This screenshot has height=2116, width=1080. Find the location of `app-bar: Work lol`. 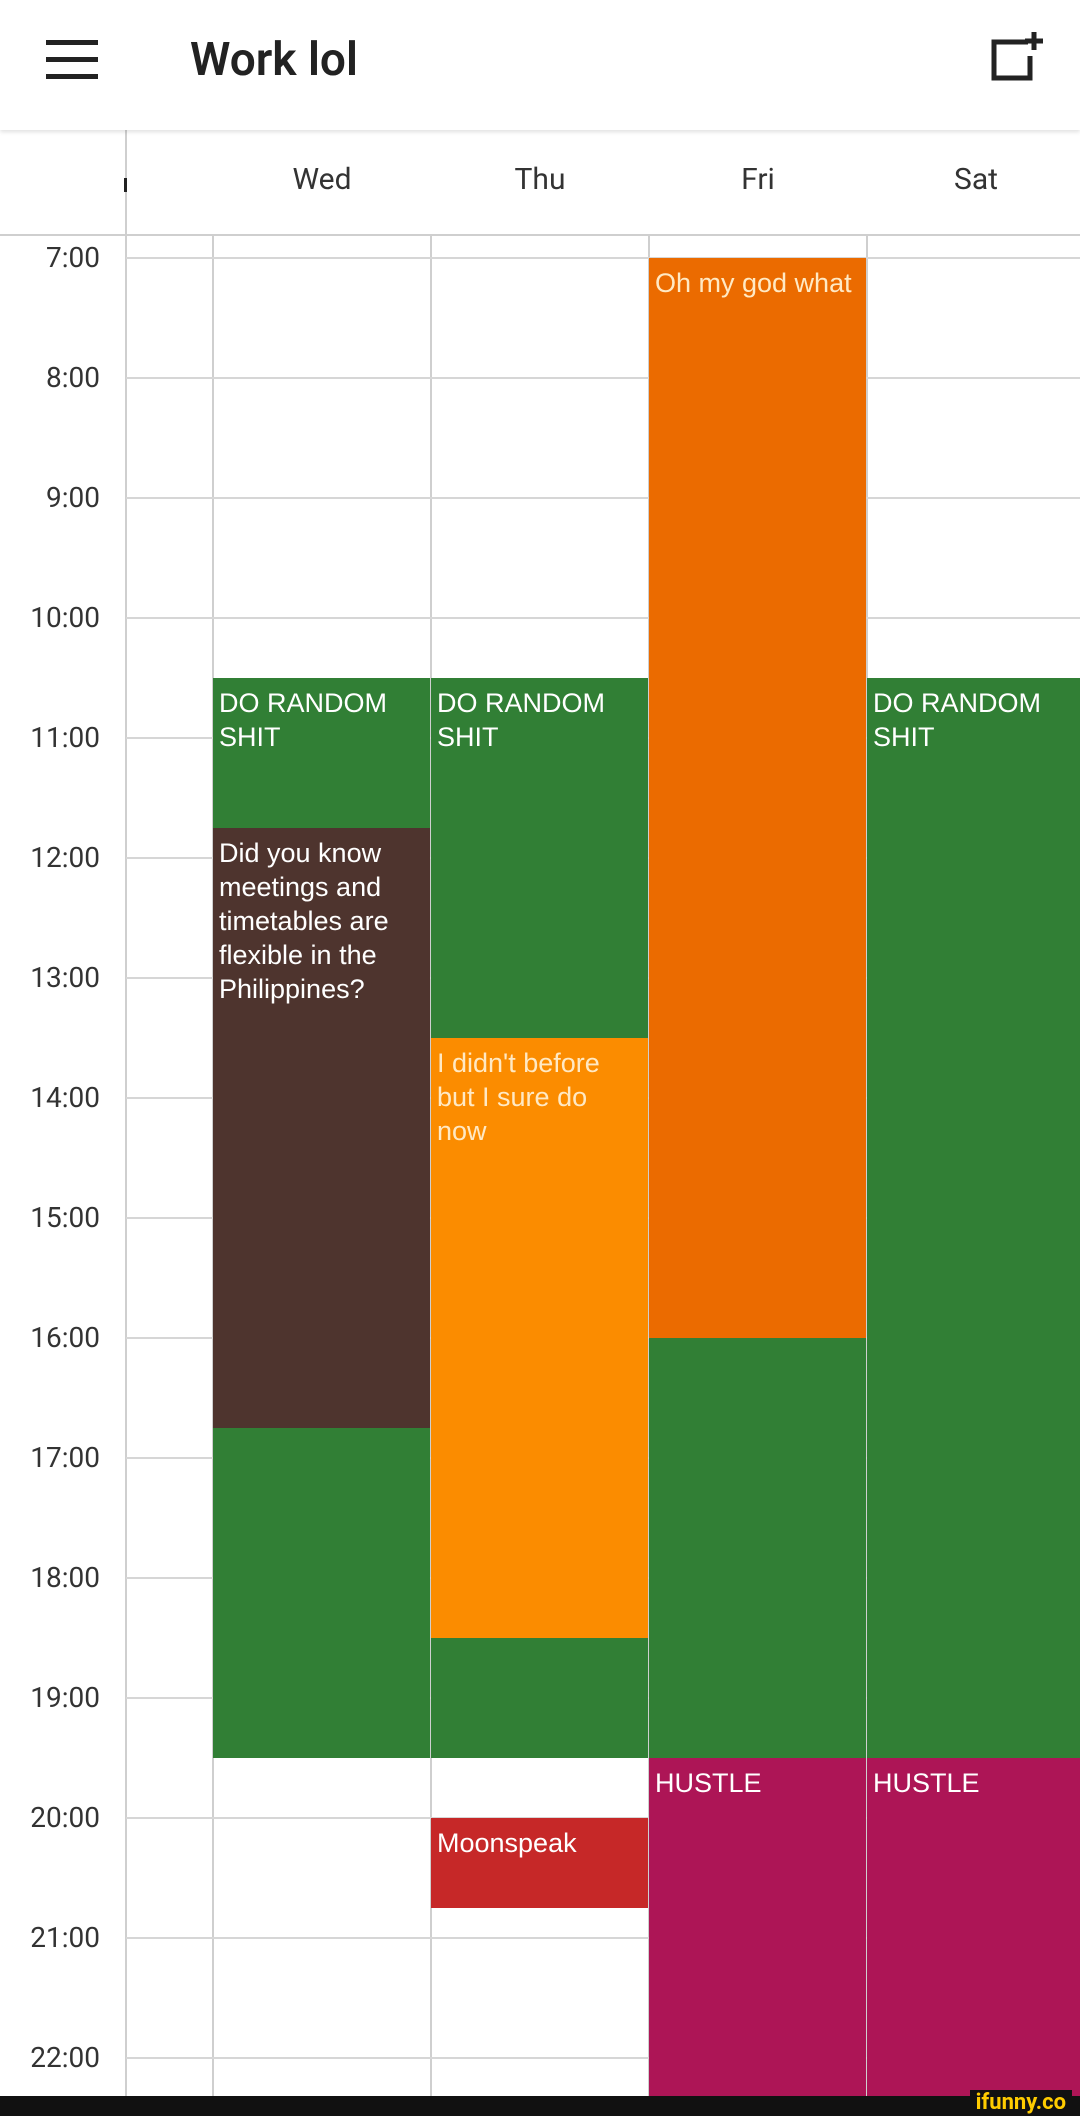

app-bar: Work lol is located at coordinates (540, 65).